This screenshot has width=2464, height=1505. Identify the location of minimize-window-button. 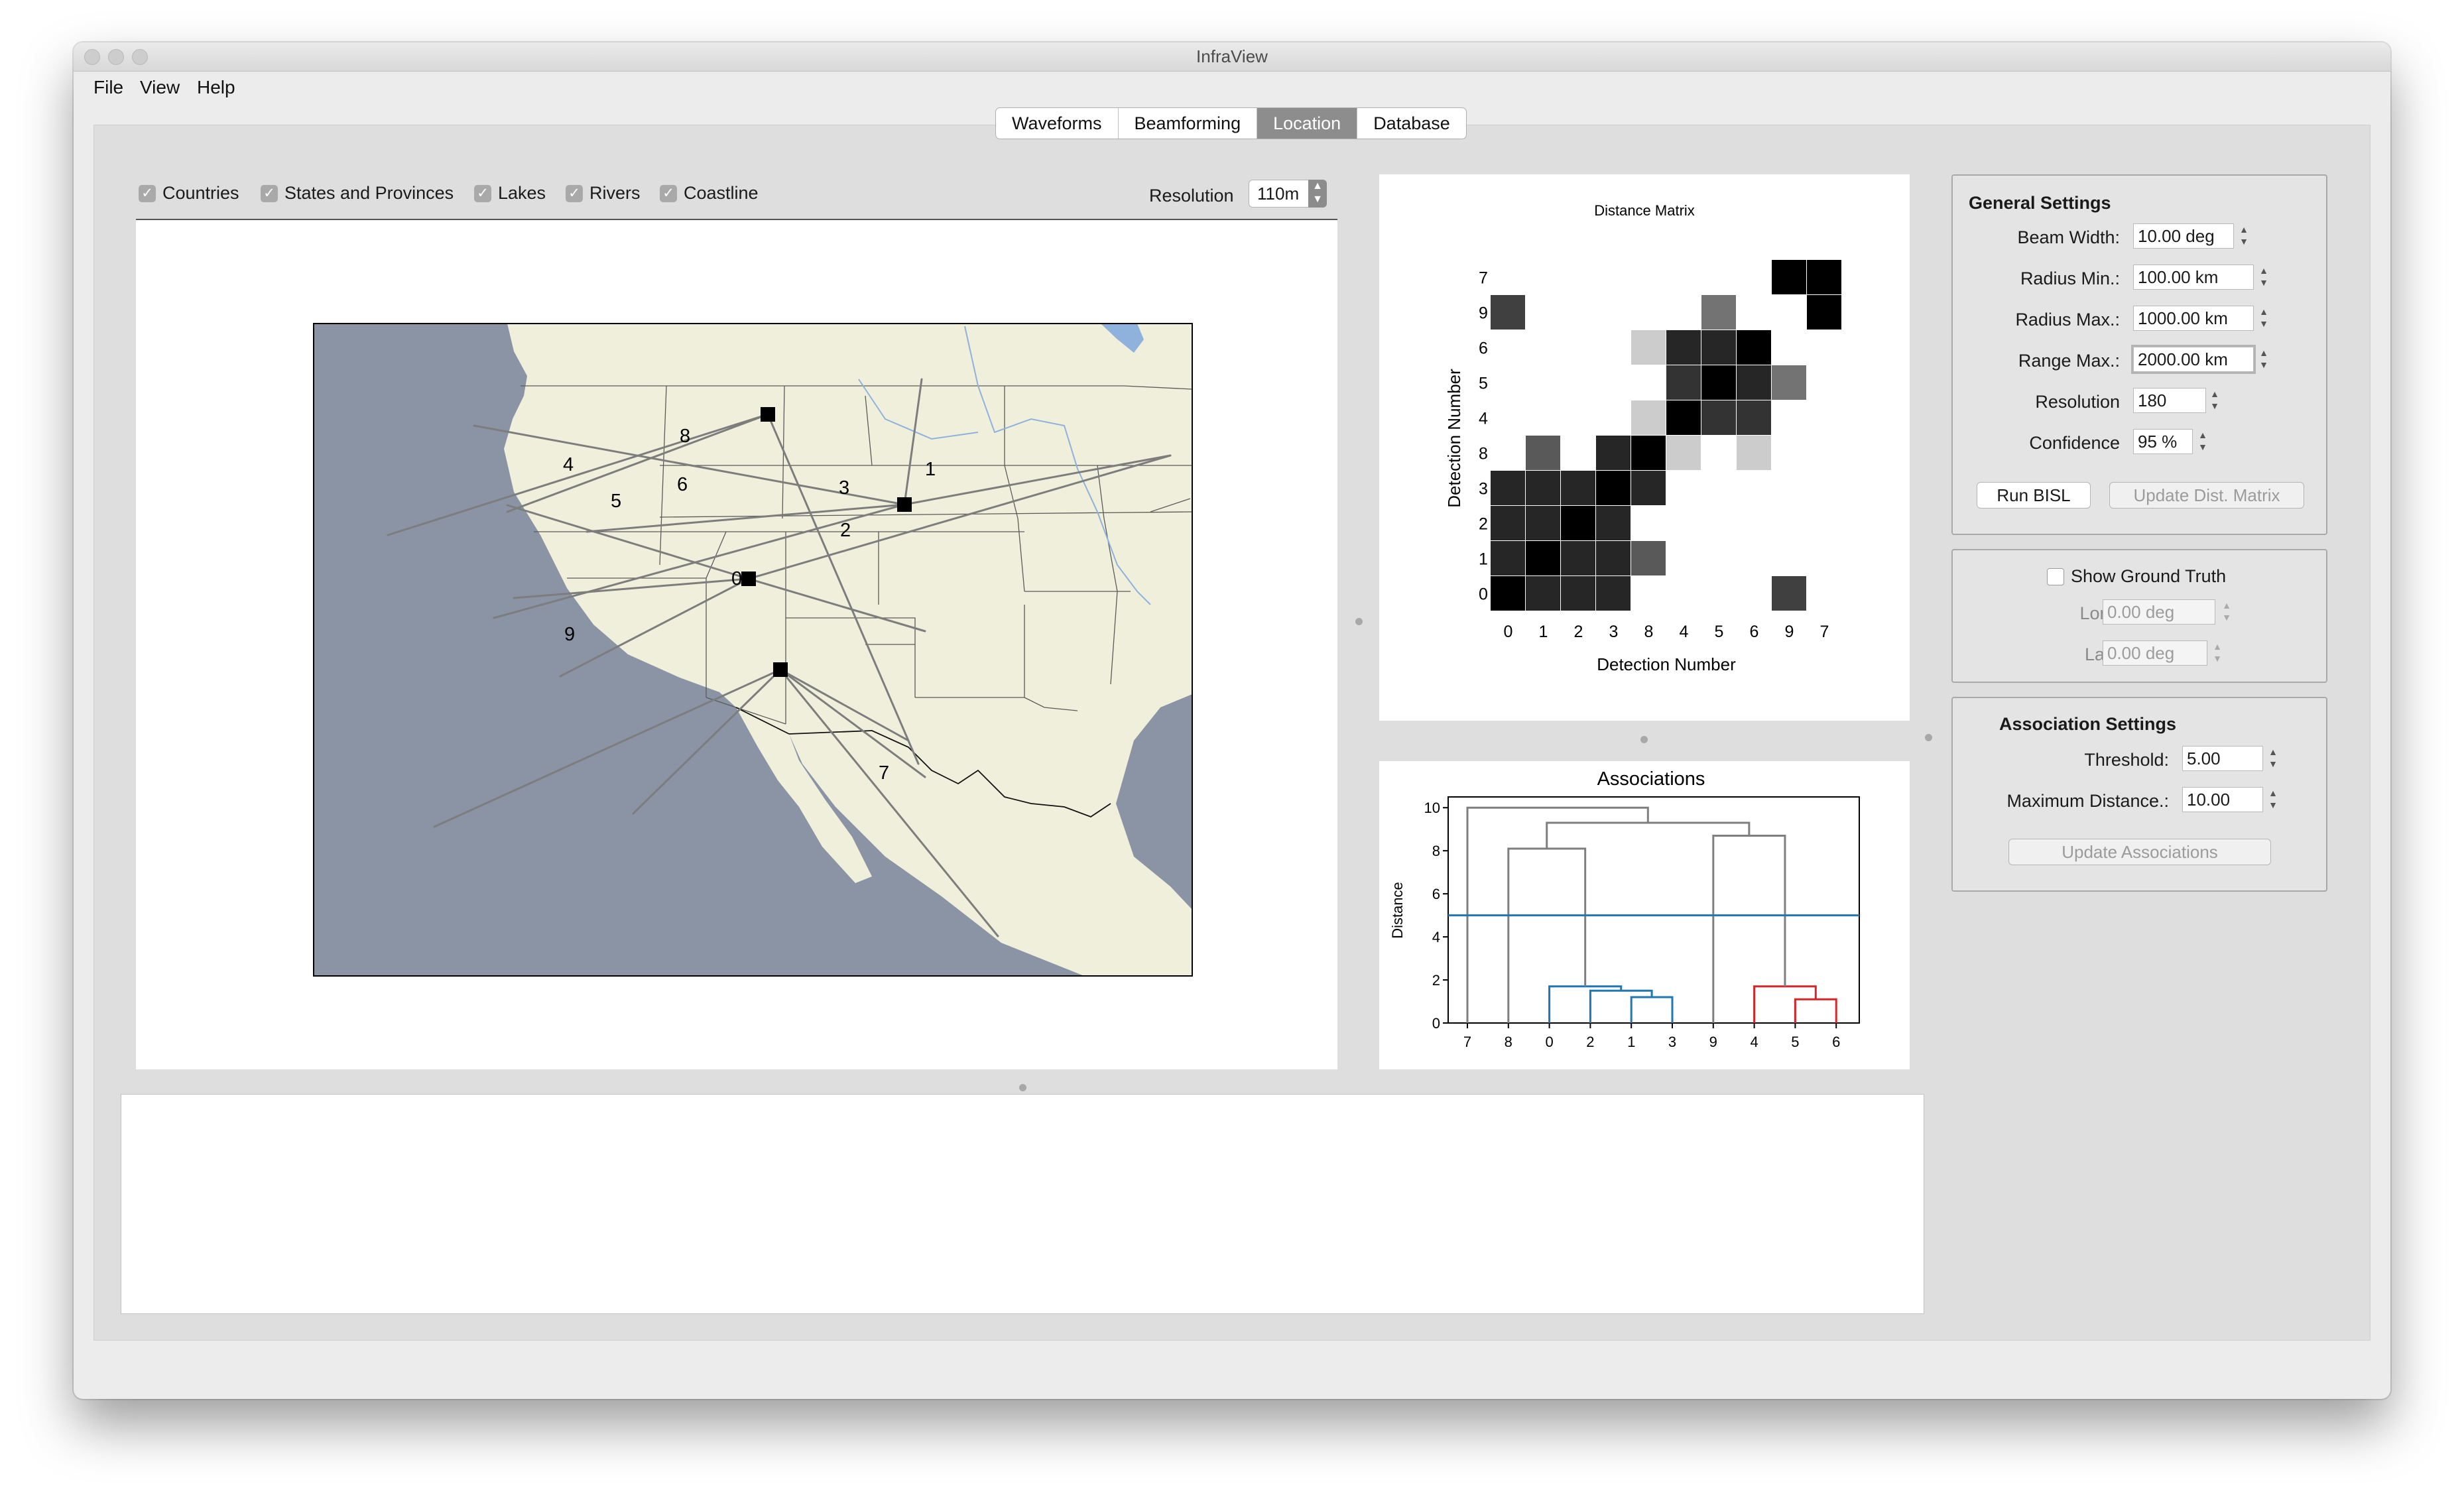
(116, 57).